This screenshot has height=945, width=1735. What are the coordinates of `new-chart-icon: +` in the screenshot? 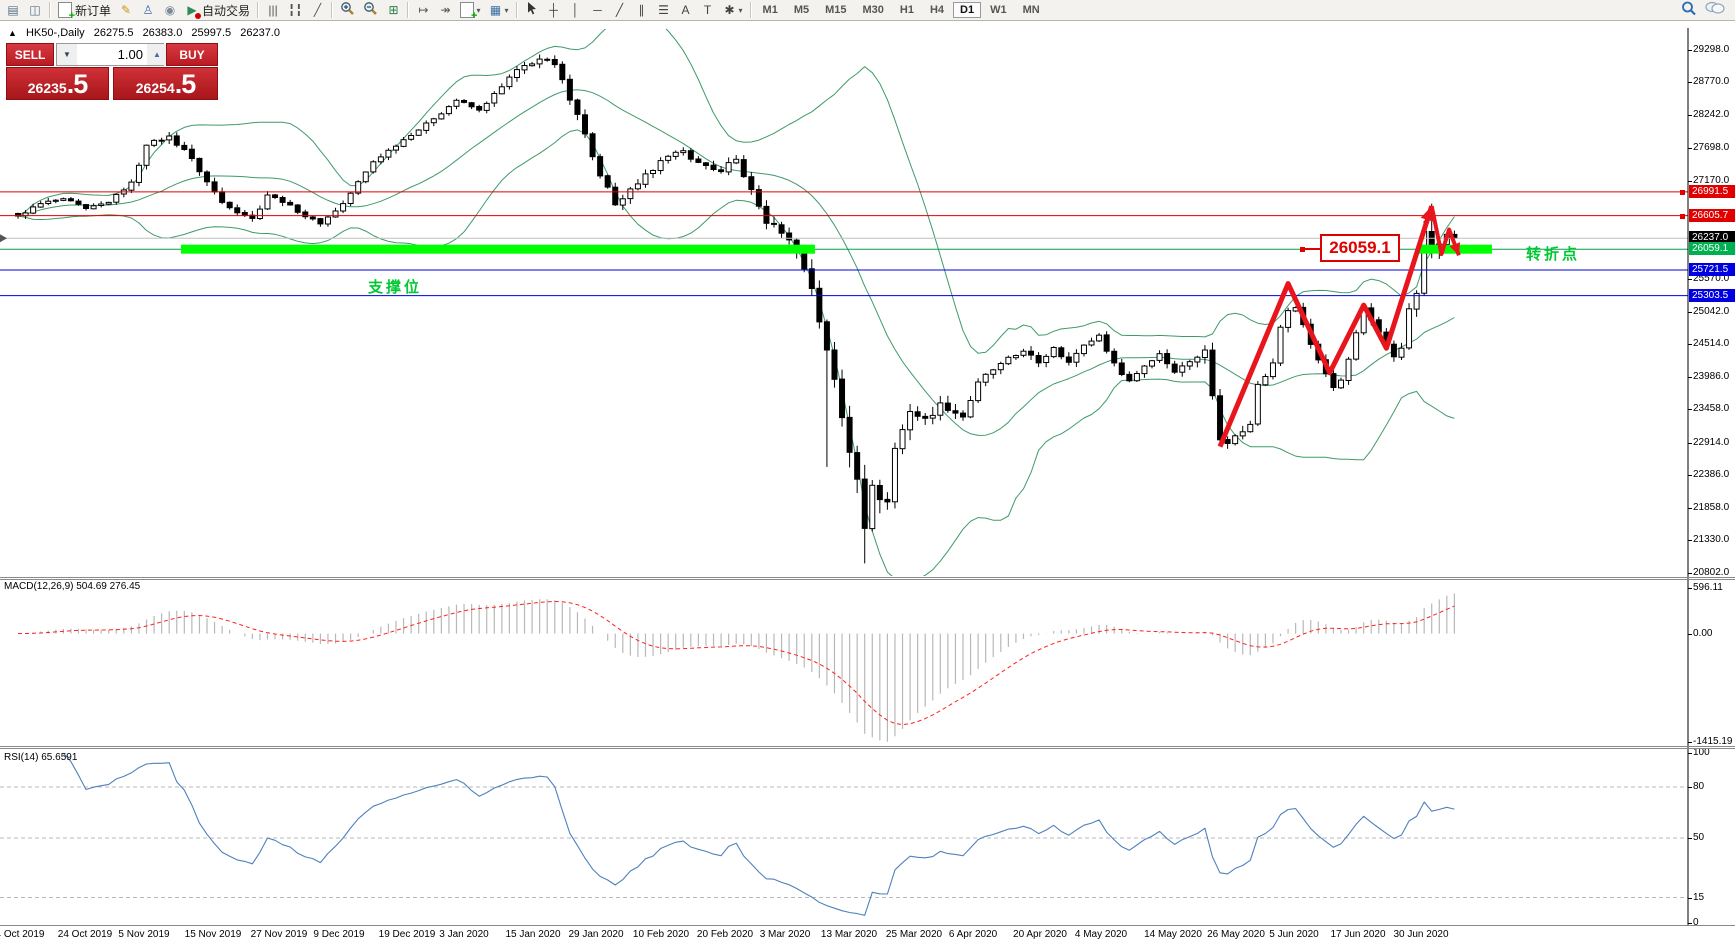 It's located at (468, 12).